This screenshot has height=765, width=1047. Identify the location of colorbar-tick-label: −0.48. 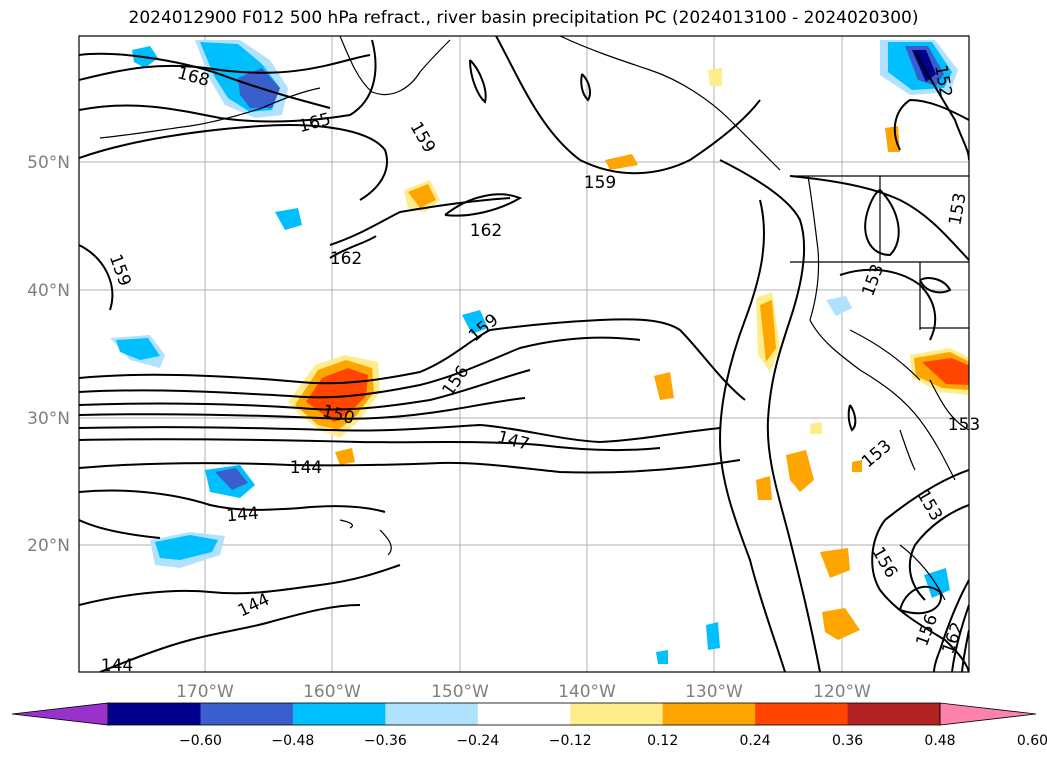
(292, 741).